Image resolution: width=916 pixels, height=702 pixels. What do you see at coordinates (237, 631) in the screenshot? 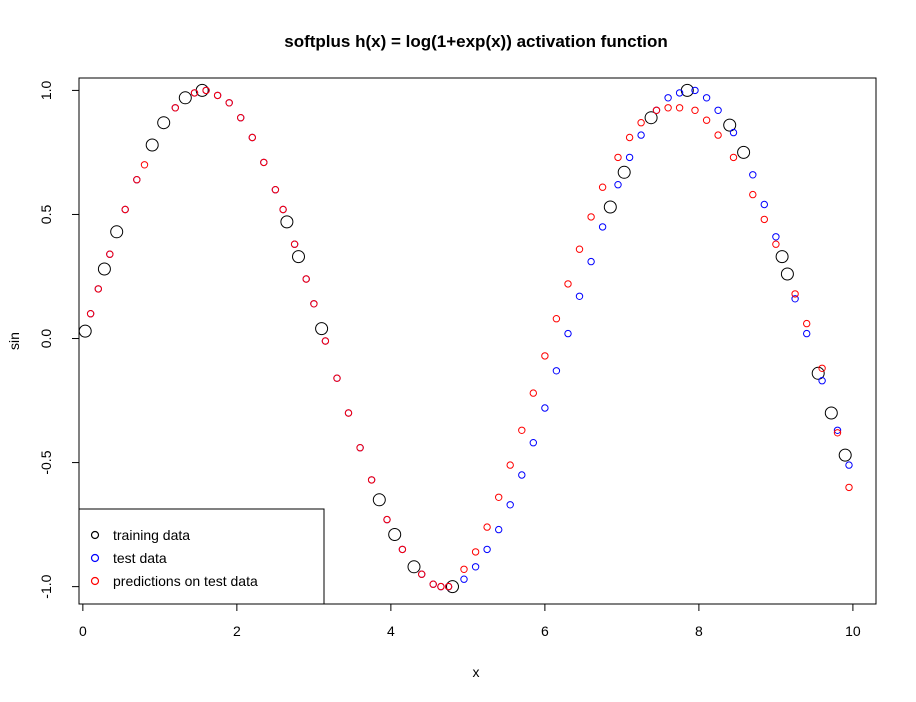
I see `x-tick-label: 2` at bounding box center [237, 631].